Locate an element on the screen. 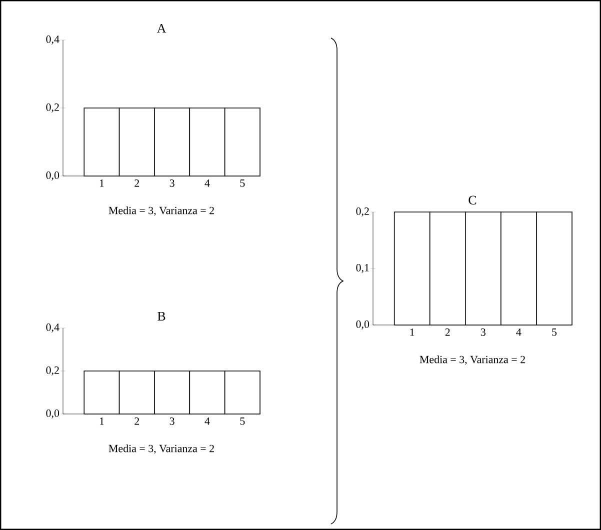  chart-title: B is located at coordinates (162, 316).